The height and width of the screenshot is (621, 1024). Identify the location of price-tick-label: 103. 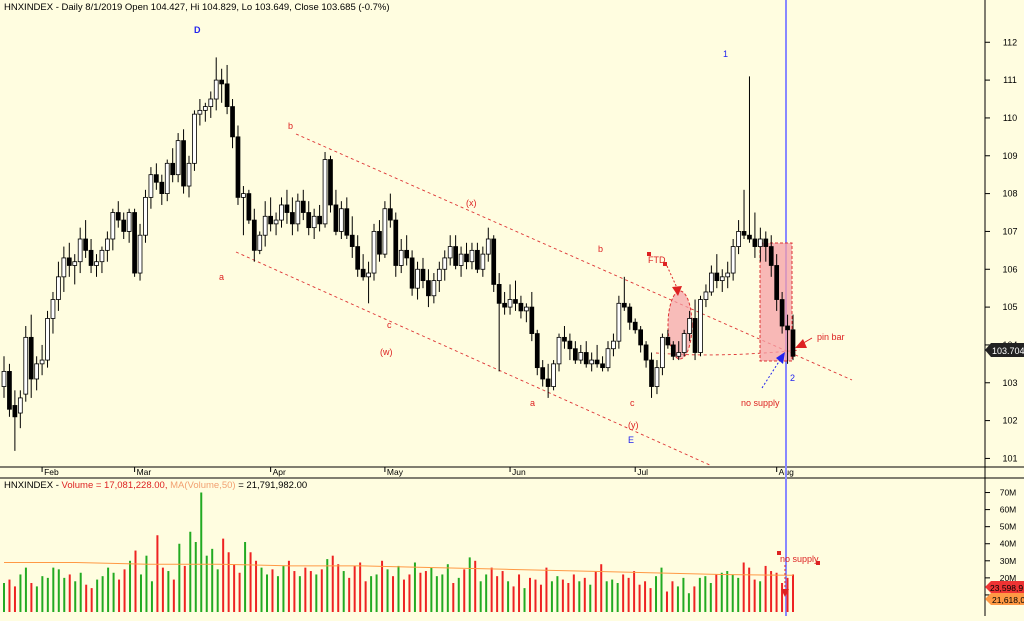
(1009, 383).